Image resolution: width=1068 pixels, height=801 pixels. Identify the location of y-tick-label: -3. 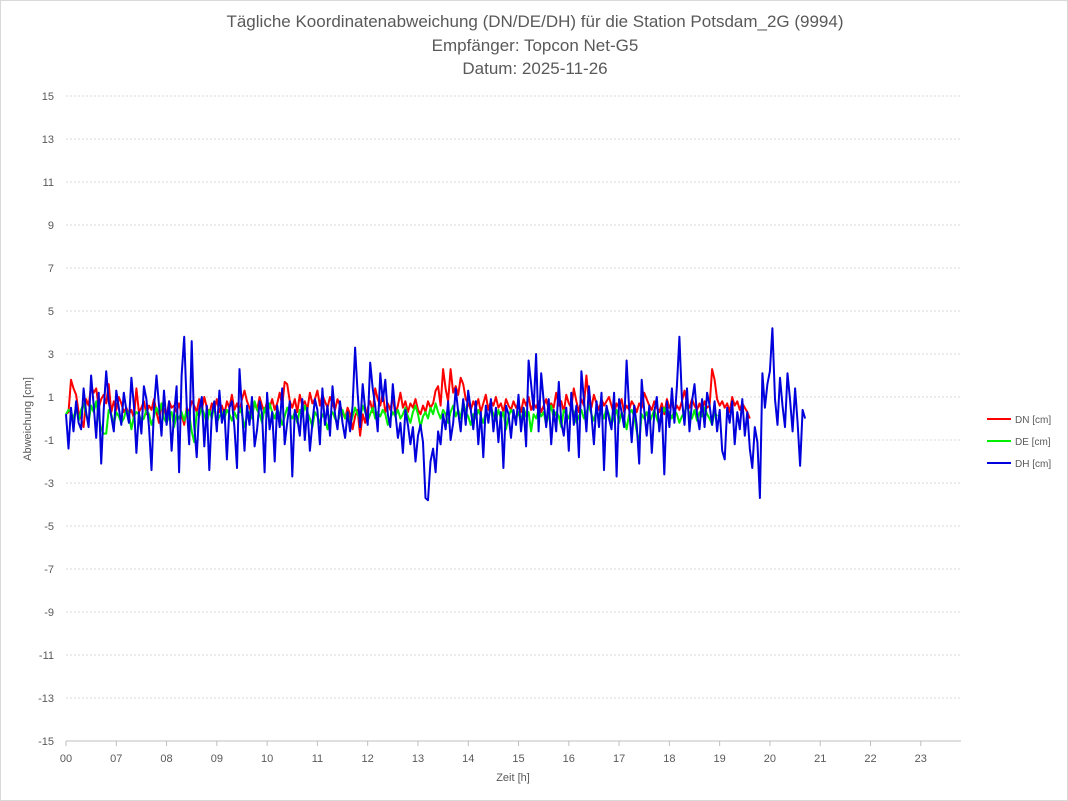
(49, 484).